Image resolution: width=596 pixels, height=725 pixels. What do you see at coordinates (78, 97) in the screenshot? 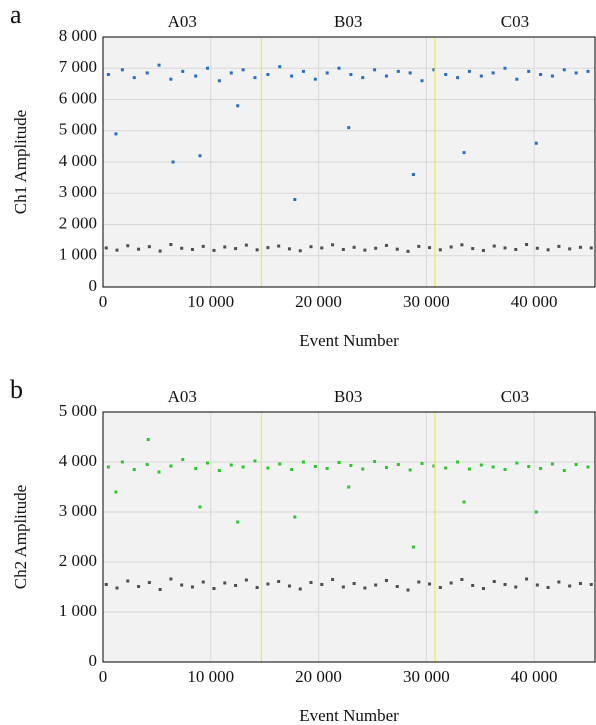
I see `y-tick-label: 6 000` at bounding box center [78, 97].